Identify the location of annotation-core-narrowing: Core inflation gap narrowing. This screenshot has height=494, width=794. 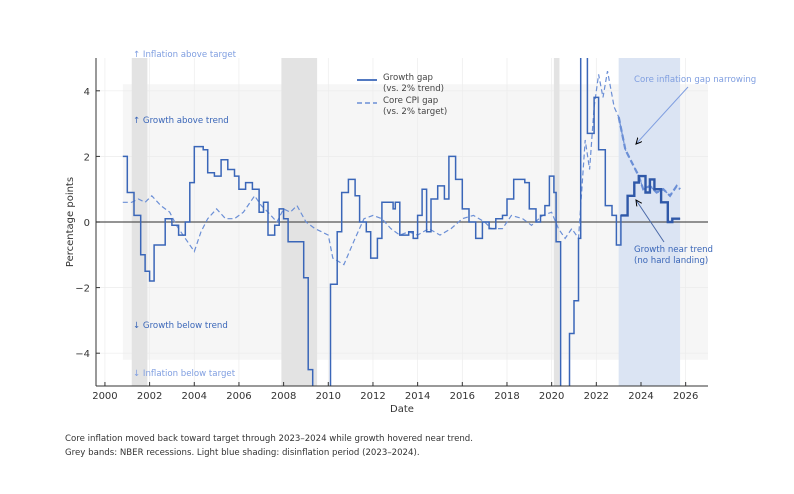
(695, 80).